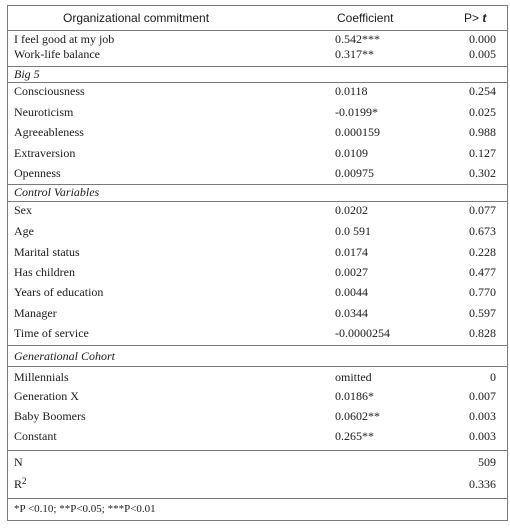 The image size is (510, 532). Describe the element at coordinates (47, 252) in the screenshot. I see `row-label: Marital status` at that location.